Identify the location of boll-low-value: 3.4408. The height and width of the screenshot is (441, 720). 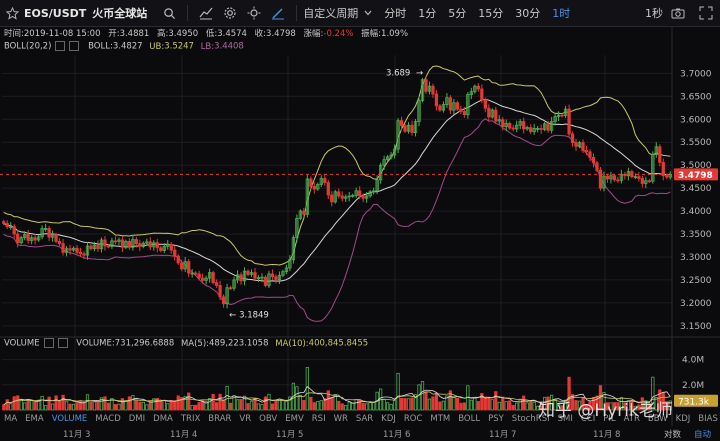
(229, 46).